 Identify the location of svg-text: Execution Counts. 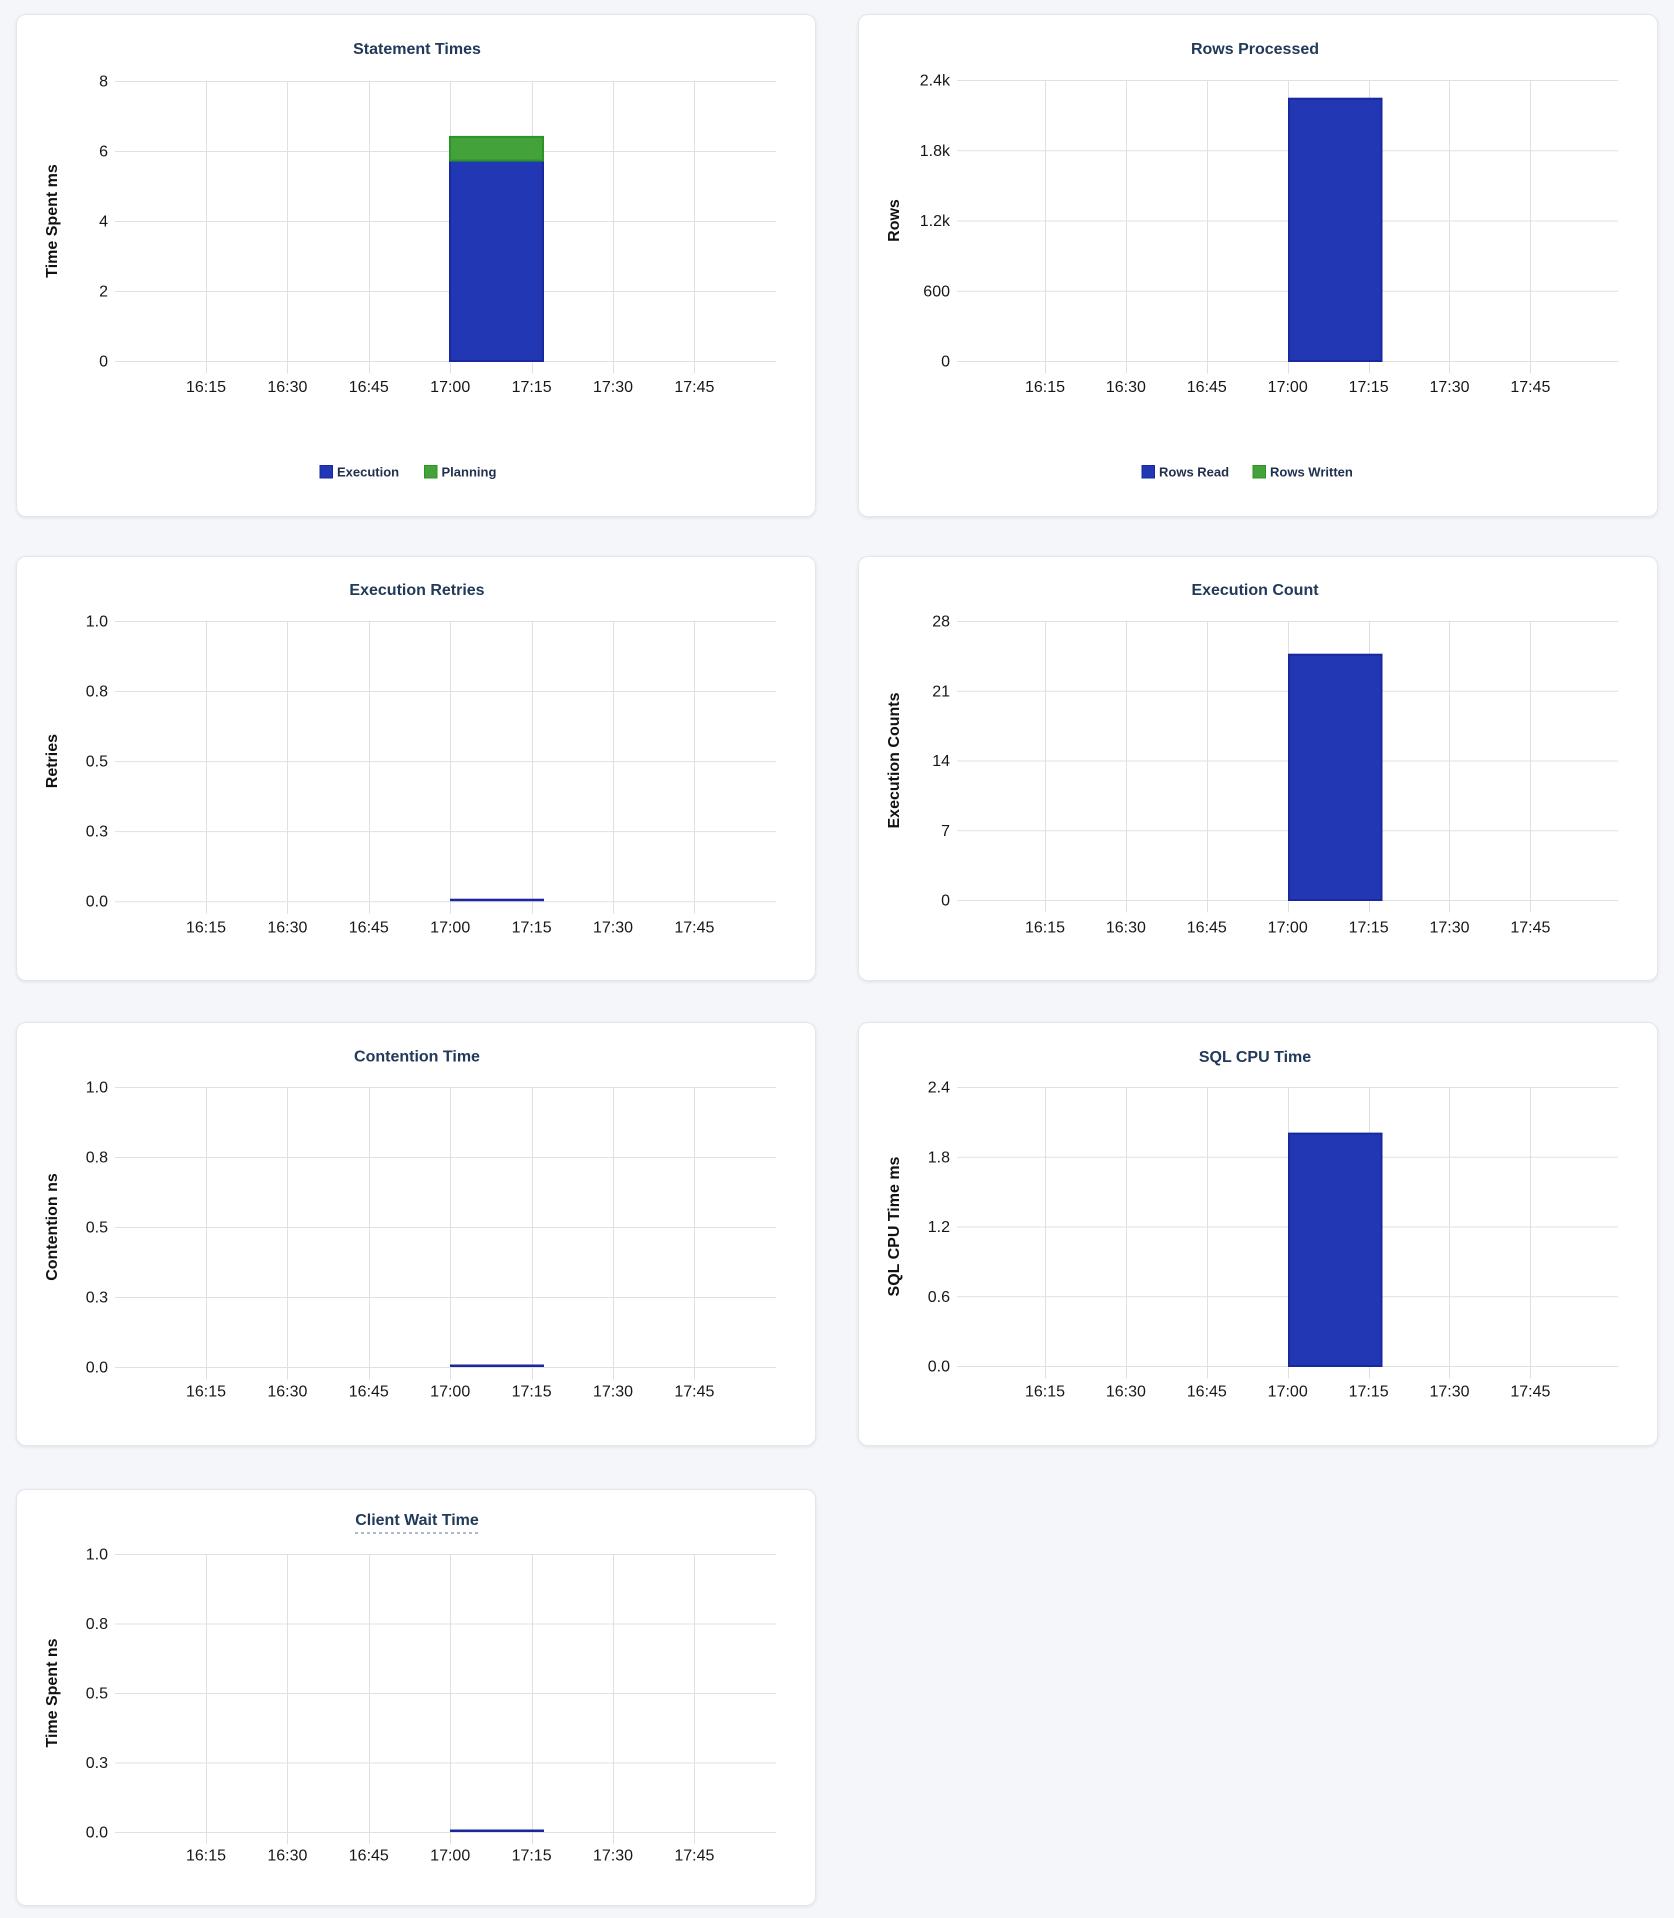
(894, 760).